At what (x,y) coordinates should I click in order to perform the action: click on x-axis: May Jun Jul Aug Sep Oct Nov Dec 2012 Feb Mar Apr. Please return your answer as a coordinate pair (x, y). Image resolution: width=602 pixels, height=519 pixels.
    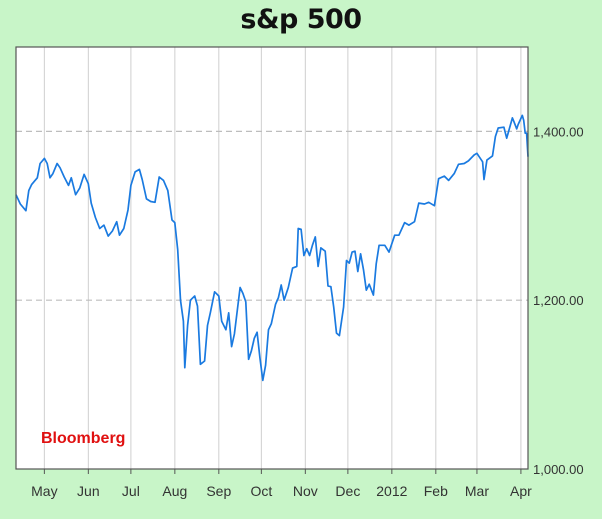
    Looking at the image, I should click on (281, 484).